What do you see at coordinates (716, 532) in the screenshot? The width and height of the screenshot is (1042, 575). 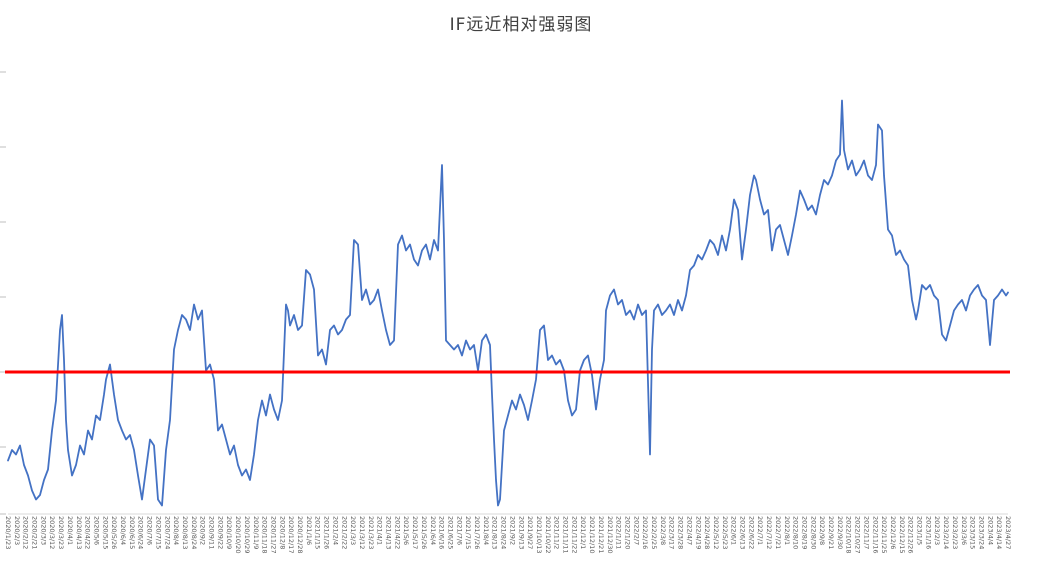 I see `x-axis-label: 2022/5/12` at bounding box center [716, 532].